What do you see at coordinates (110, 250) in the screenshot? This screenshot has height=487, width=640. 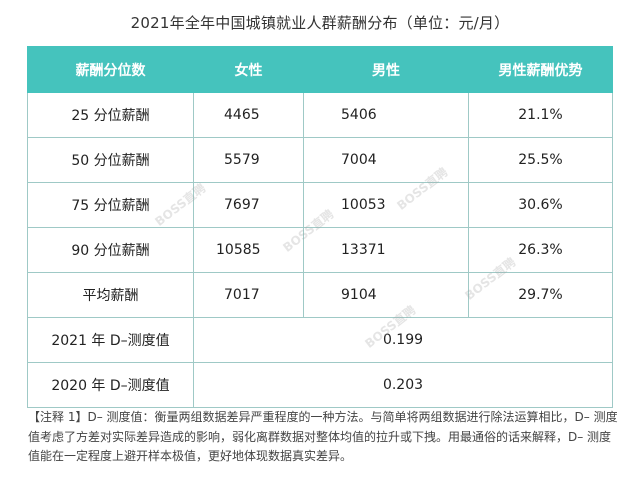 I see `row-label: 90 分位薪酬` at bounding box center [110, 250].